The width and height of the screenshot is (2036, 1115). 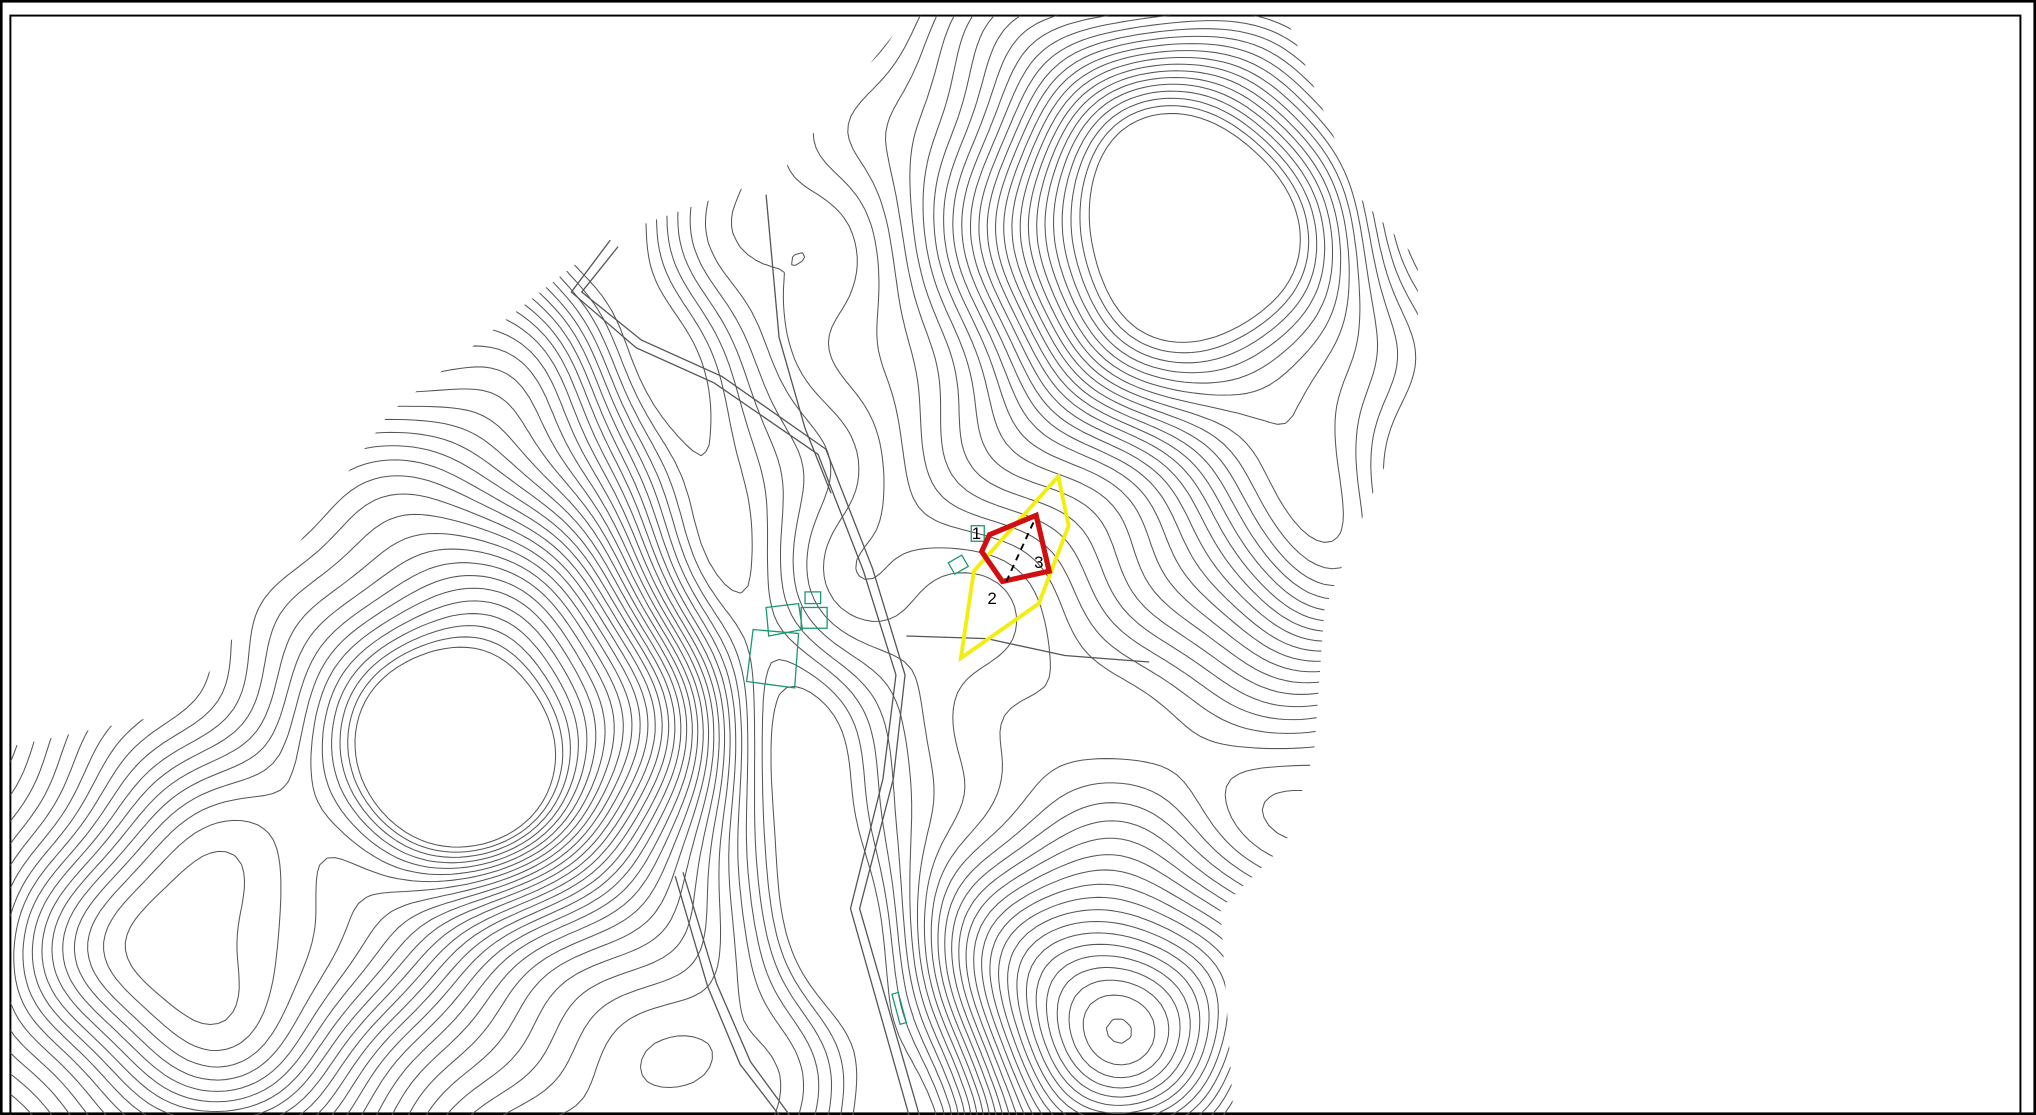 What do you see at coordinates (1038, 562) in the screenshot?
I see `point-label: 3` at bounding box center [1038, 562].